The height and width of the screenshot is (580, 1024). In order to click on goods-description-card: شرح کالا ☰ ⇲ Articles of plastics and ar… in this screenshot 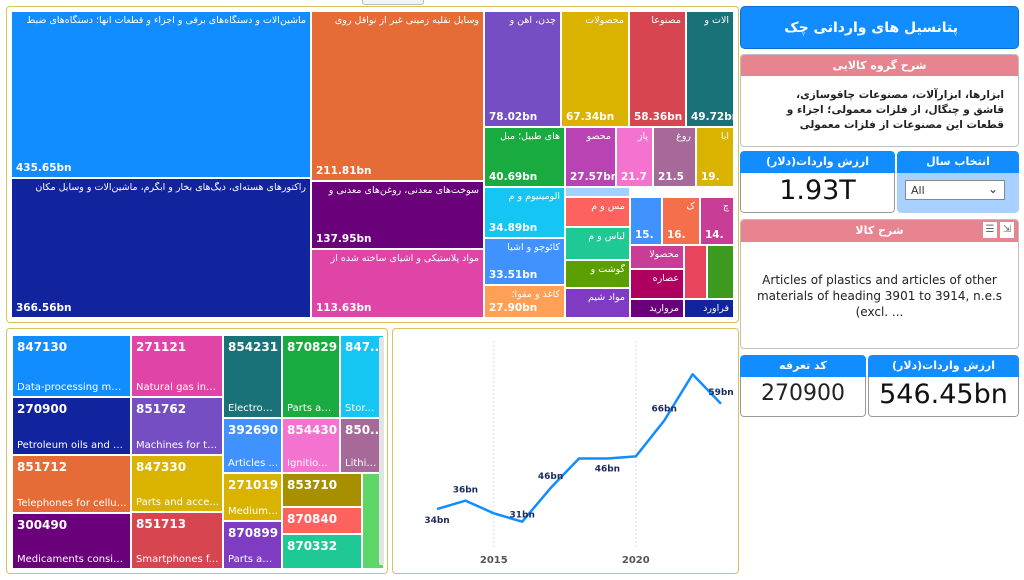, I will do `click(879, 284)`.